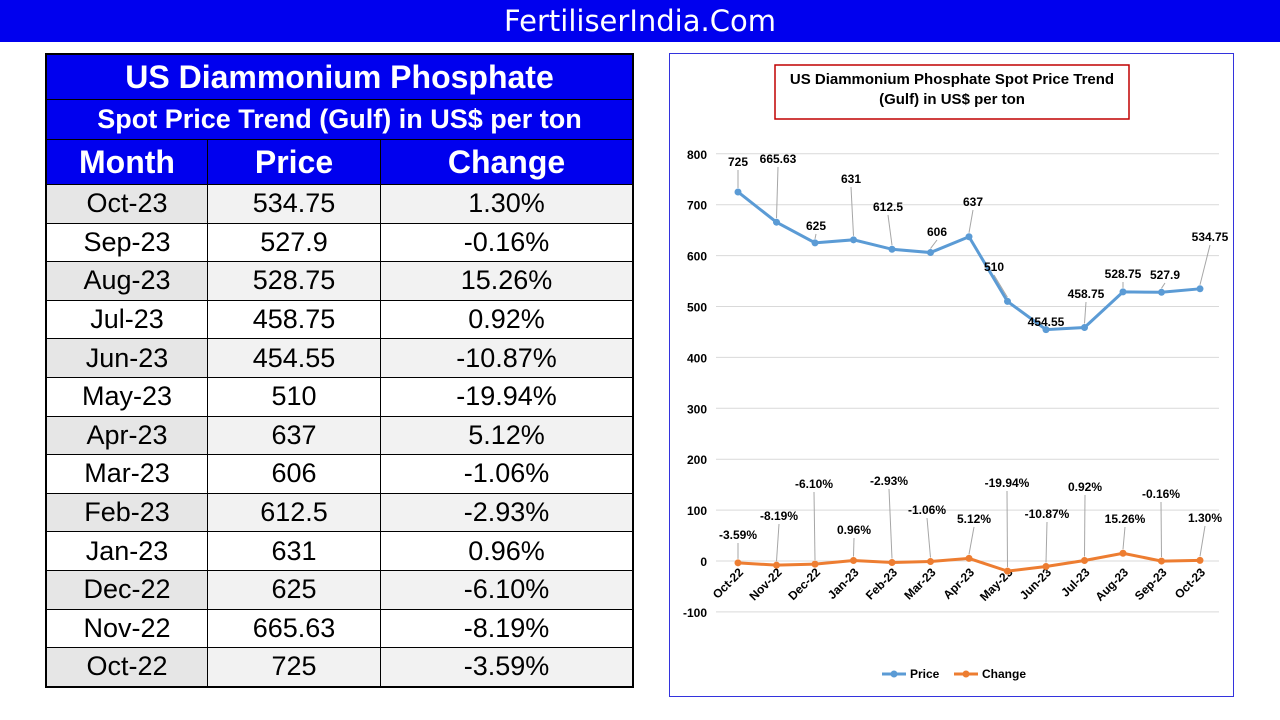 This screenshot has height=720, width=1280. I want to click on data-label: -3.59%, so click(738, 535).